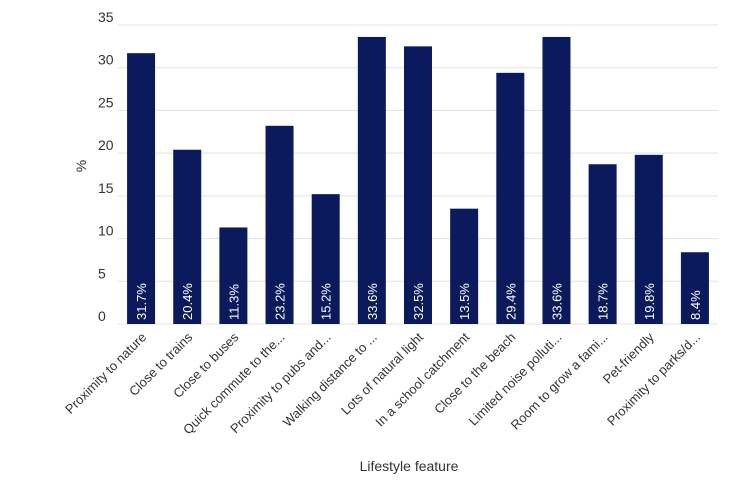  I want to click on bar-value-label: 23.2%, so click(280, 301).